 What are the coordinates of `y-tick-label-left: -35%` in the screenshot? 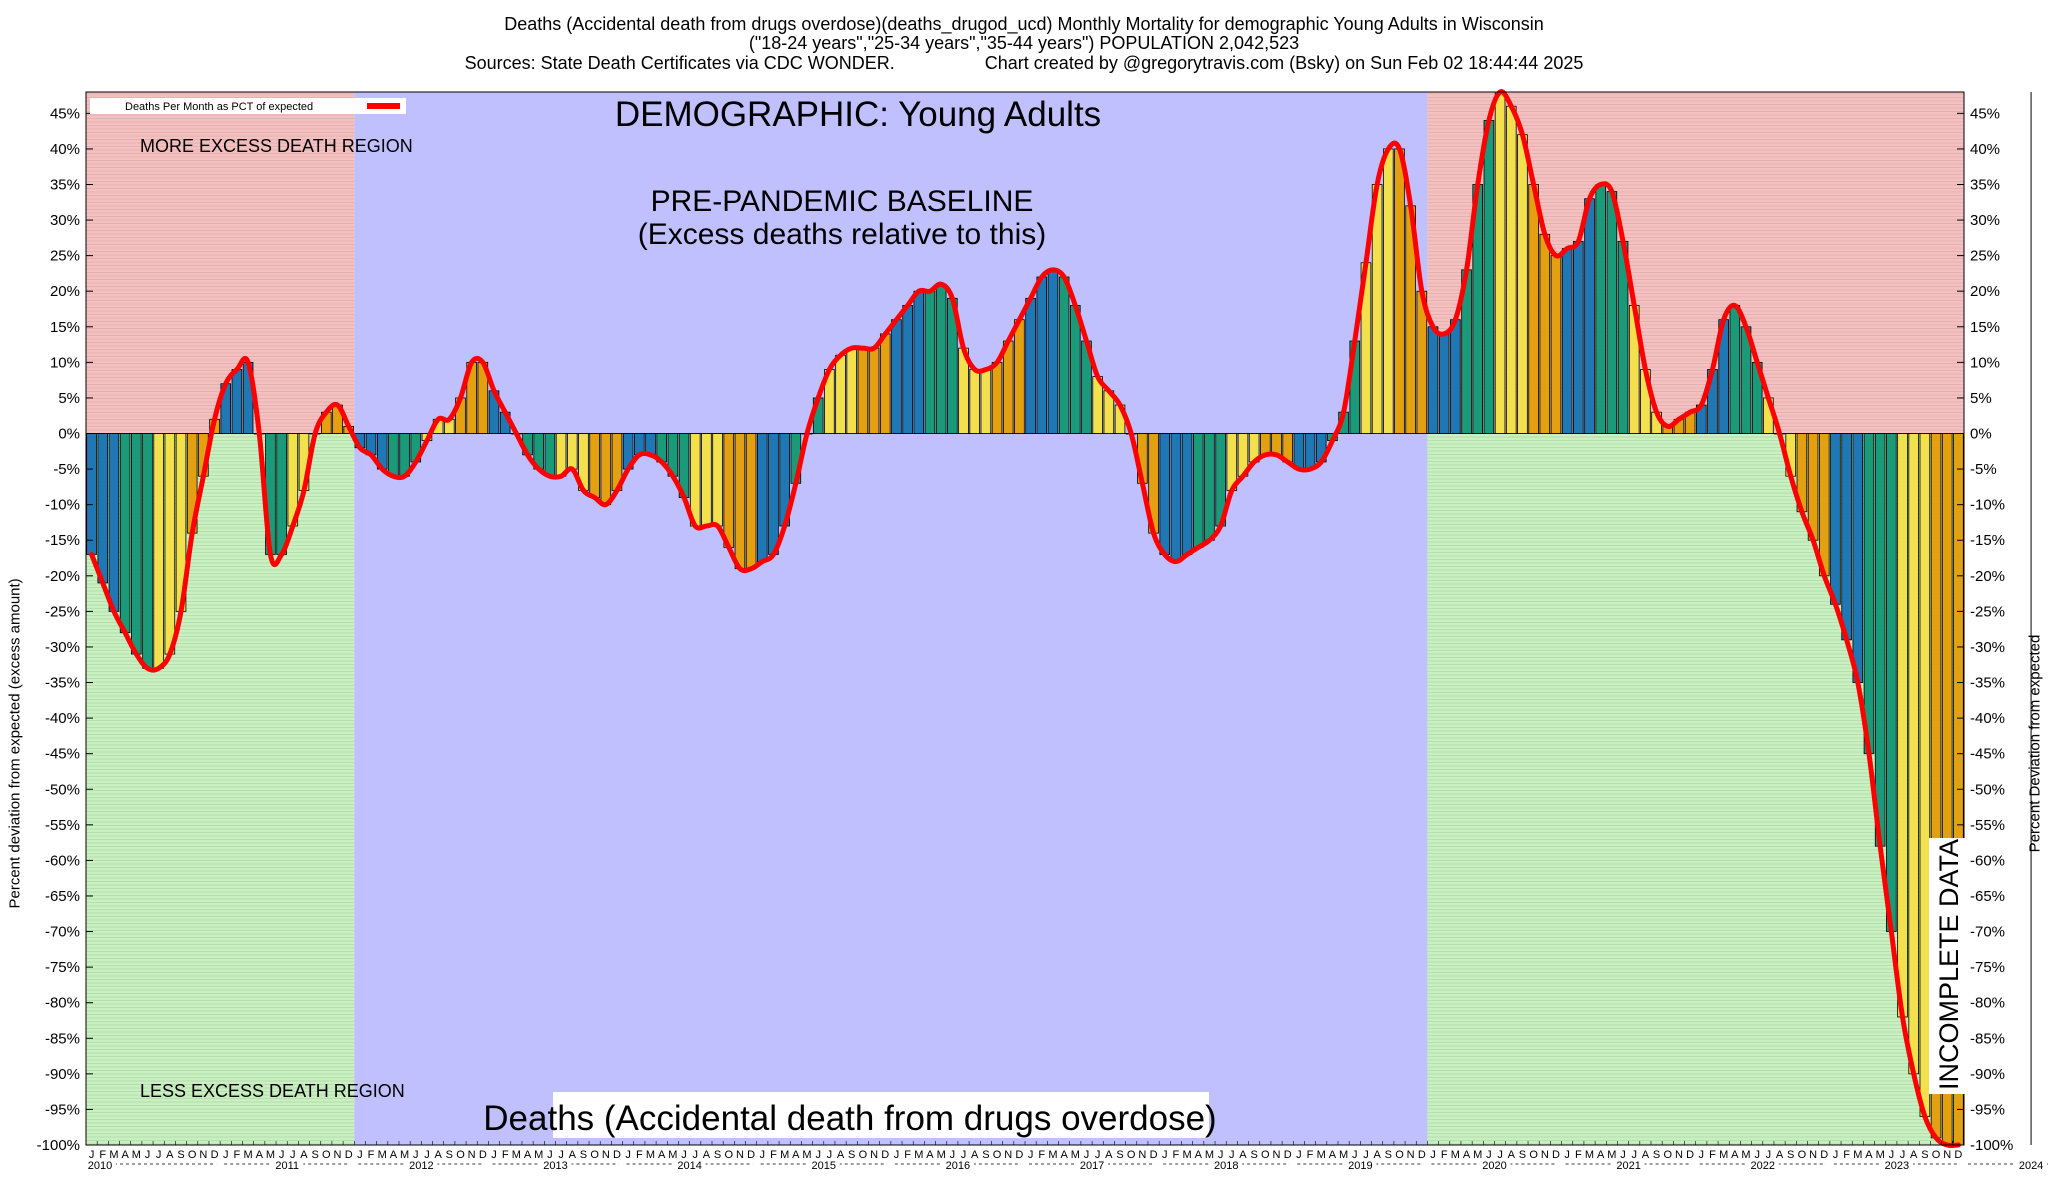 It's located at (62, 683).